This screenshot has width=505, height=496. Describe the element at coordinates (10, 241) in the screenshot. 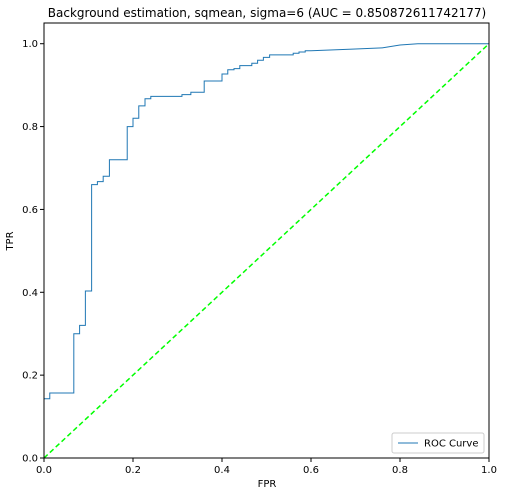

I see `y-axis-label: TPR` at that location.